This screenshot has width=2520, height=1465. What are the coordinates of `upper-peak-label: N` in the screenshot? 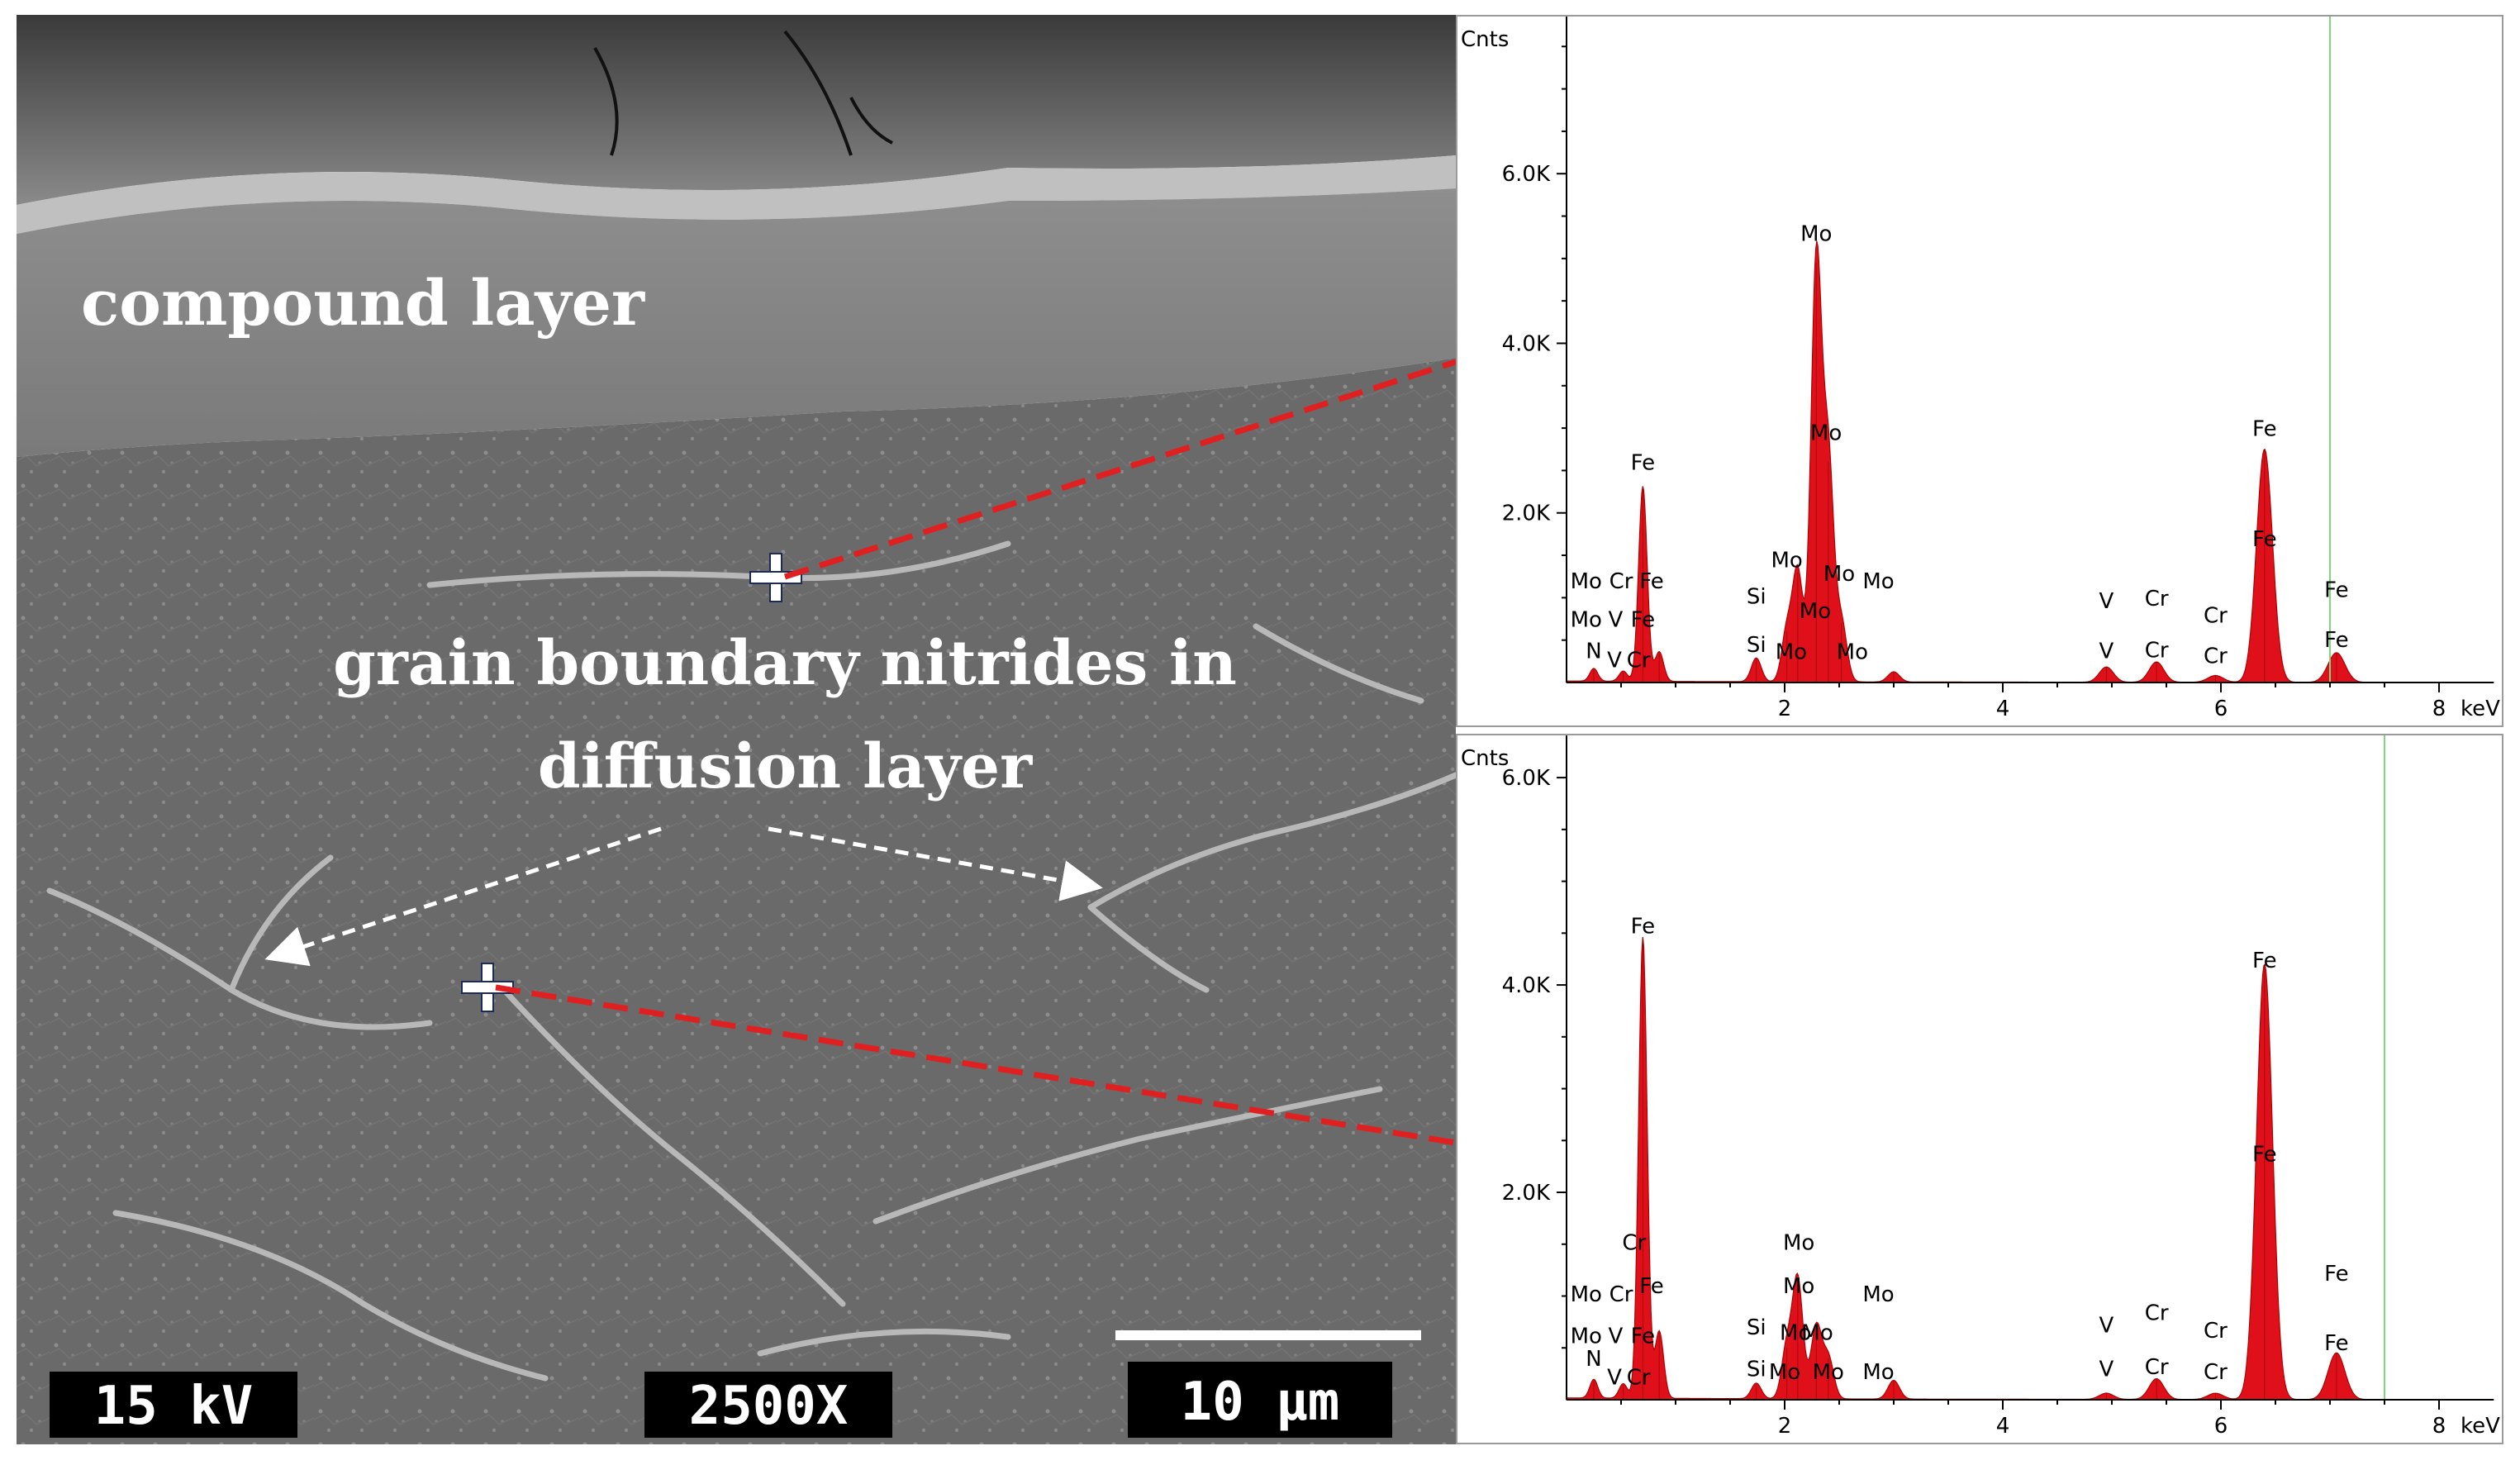 It's located at (1593, 652).